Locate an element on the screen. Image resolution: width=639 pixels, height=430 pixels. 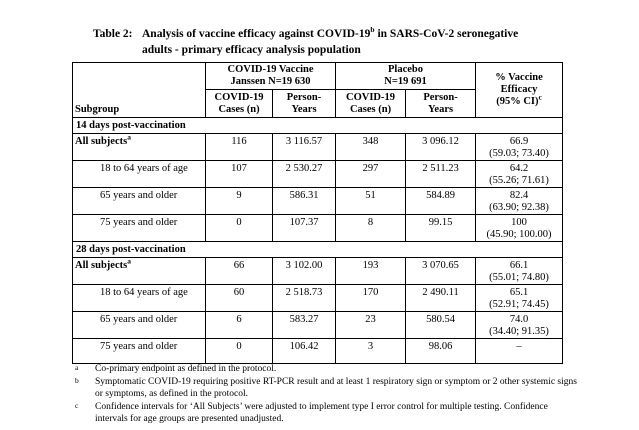
placebo-cases-cell: 8 is located at coordinates (371, 228).